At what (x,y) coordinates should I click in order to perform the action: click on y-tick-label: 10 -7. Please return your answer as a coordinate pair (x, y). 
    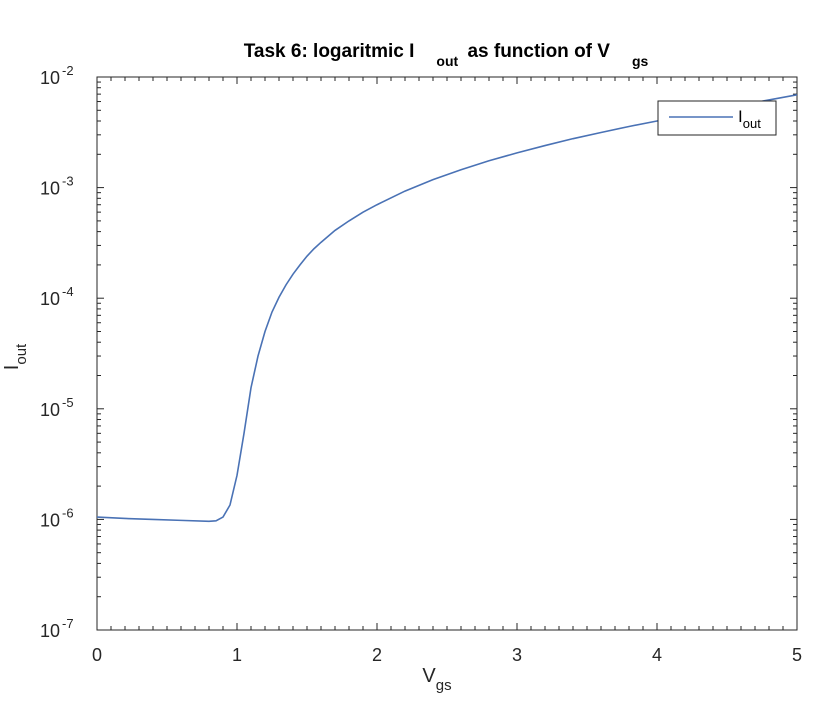
    Looking at the image, I should click on (57, 628).